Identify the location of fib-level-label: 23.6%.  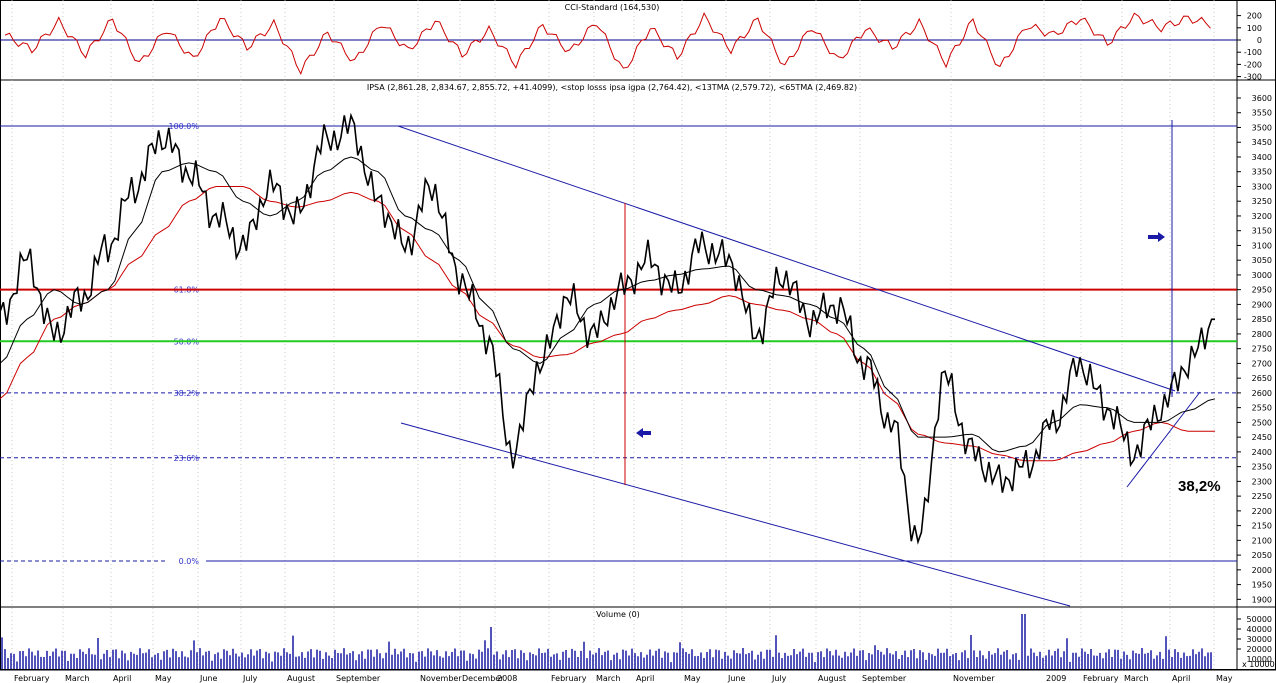
(187, 458).